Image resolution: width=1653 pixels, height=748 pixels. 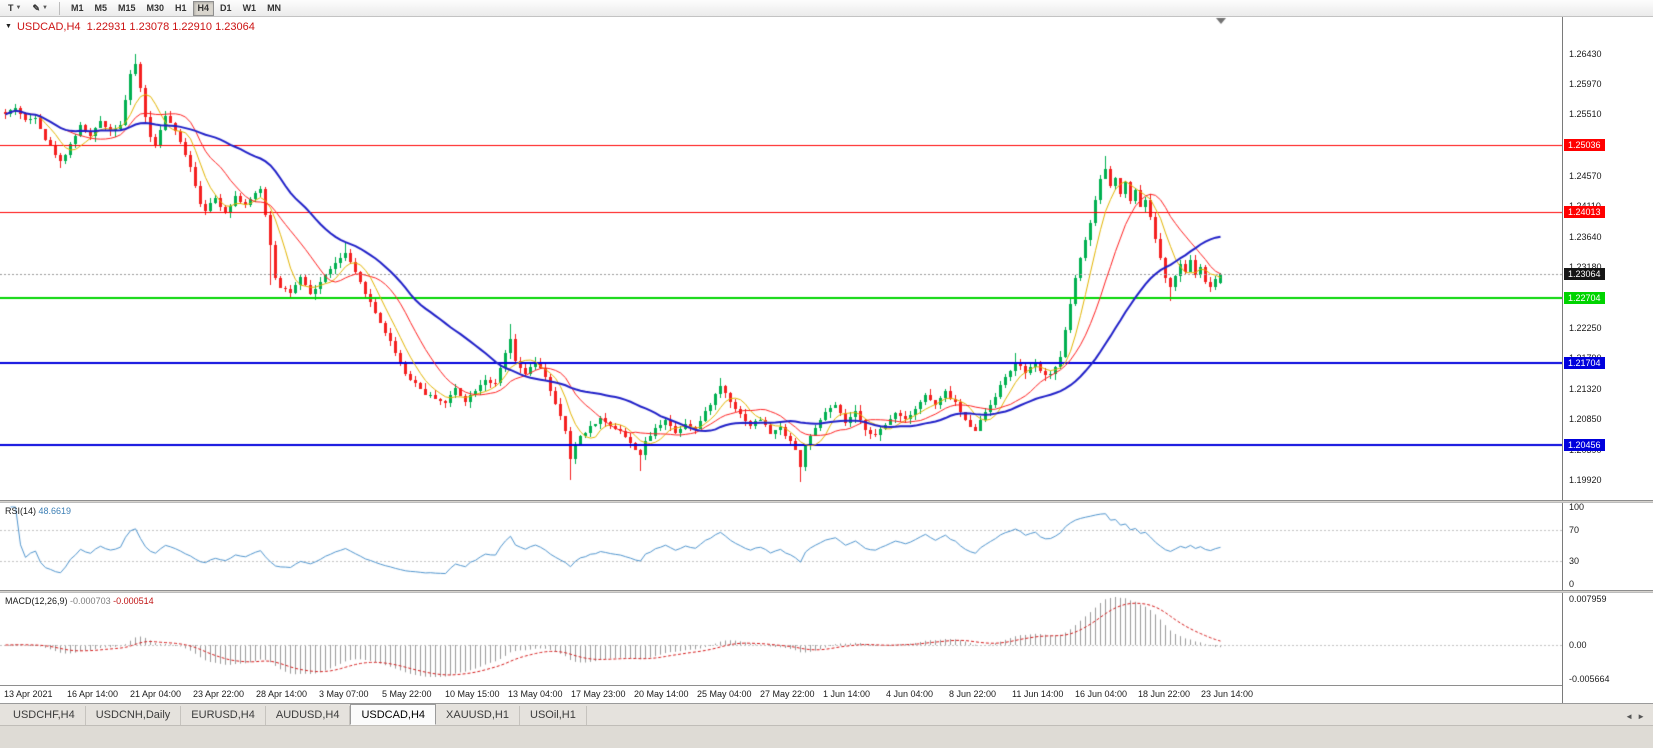 I want to click on time-axis-label: 16 Apr 14:00, so click(x=93, y=694).